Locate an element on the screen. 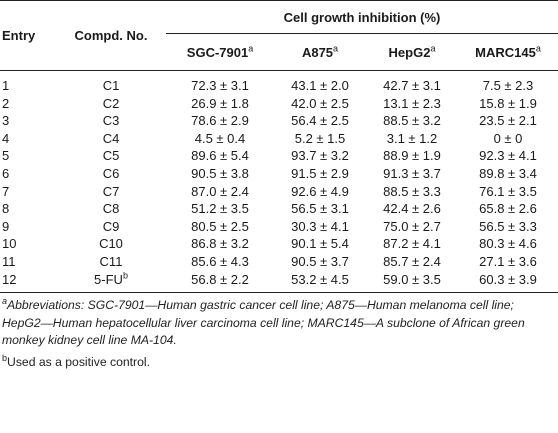 This screenshot has width=558, height=433. cell-a875: 91.5 ± 2.9 is located at coordinates (320, 173).